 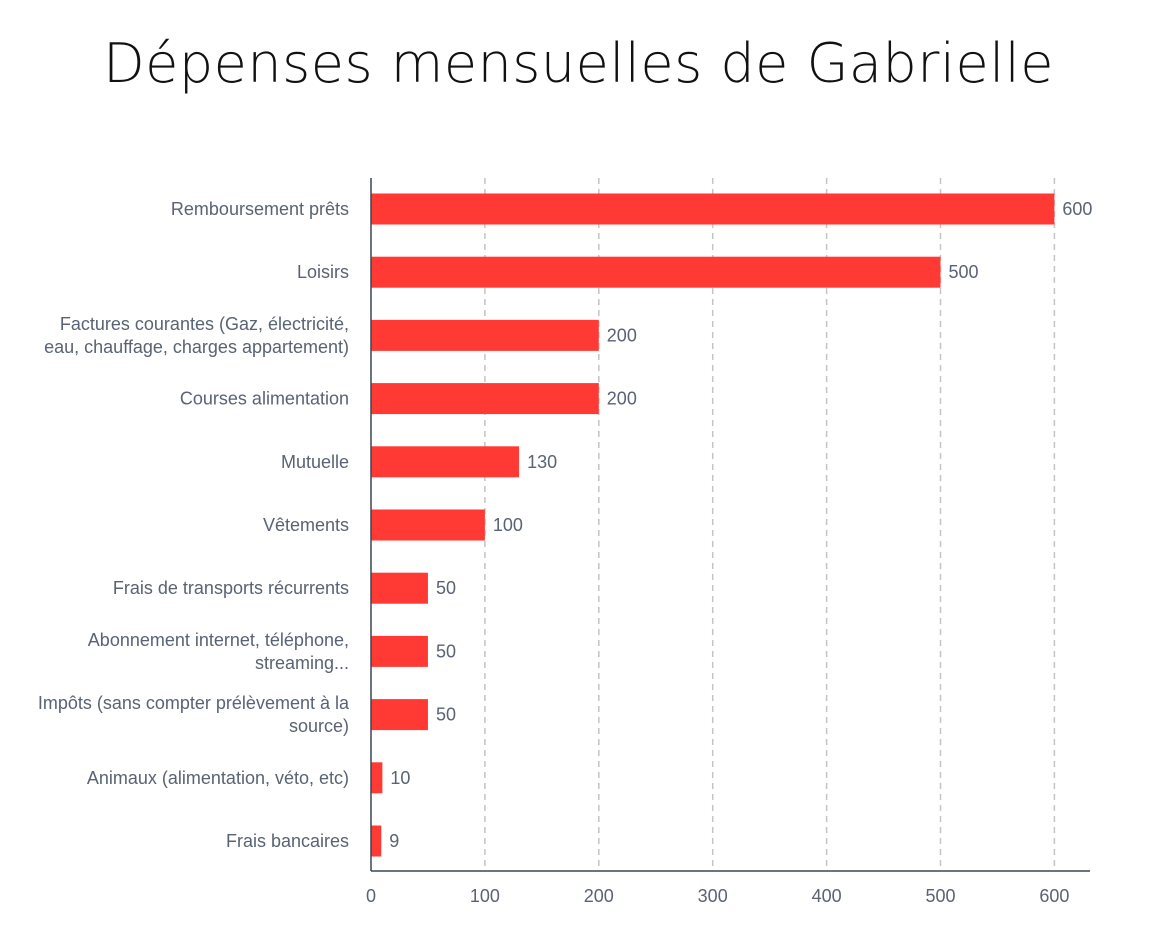 I want to click on data-label: 500, so click(x=964, y=272).